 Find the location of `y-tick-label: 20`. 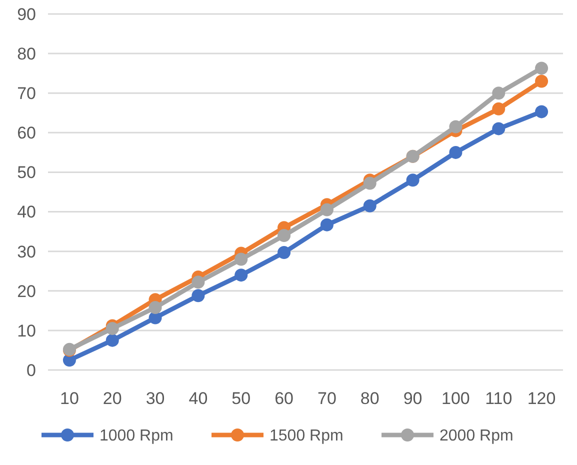

y-tick-label: 20 is located at coordinates (26, 291).